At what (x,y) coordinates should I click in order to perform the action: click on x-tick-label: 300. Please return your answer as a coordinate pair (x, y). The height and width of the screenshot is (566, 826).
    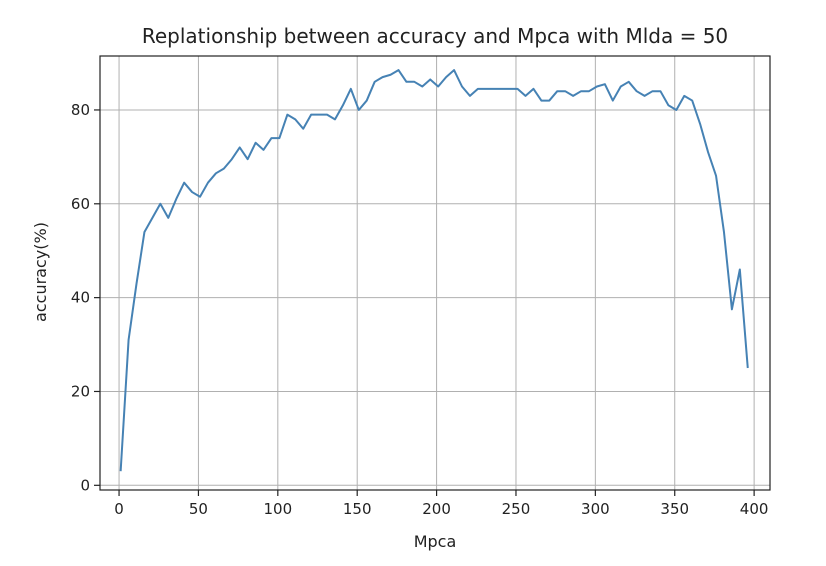
    Looking at the image, I should click on (595, 509).